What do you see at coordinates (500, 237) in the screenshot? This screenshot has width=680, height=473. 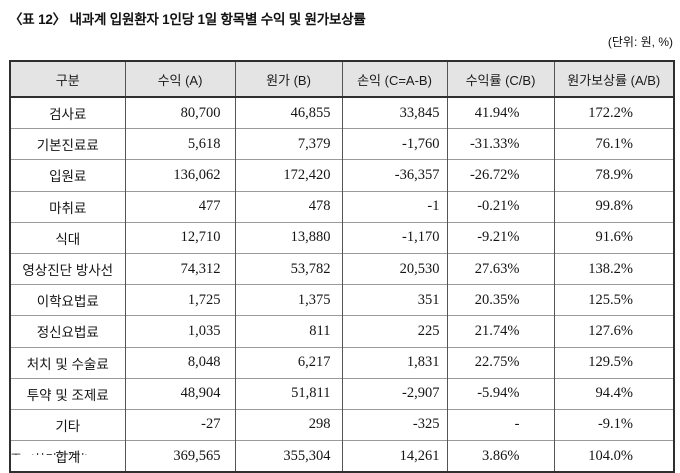 I see `cell-profit_rate: -9.21%` at bounding box center [500, 237].